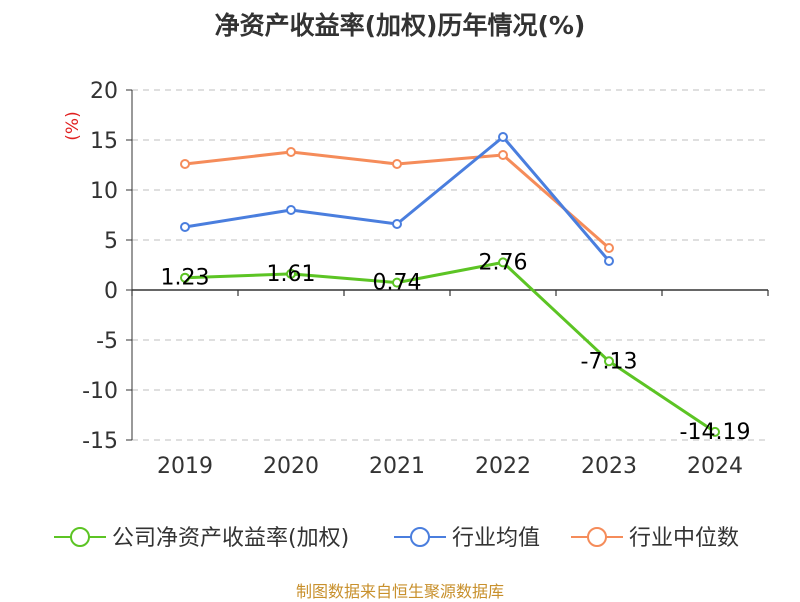 The height and width of the screenshot is (602, 800). Describe the element at coordinates (185, 466) in the screenshot. I see `x-tick-label: 2019` at that location.